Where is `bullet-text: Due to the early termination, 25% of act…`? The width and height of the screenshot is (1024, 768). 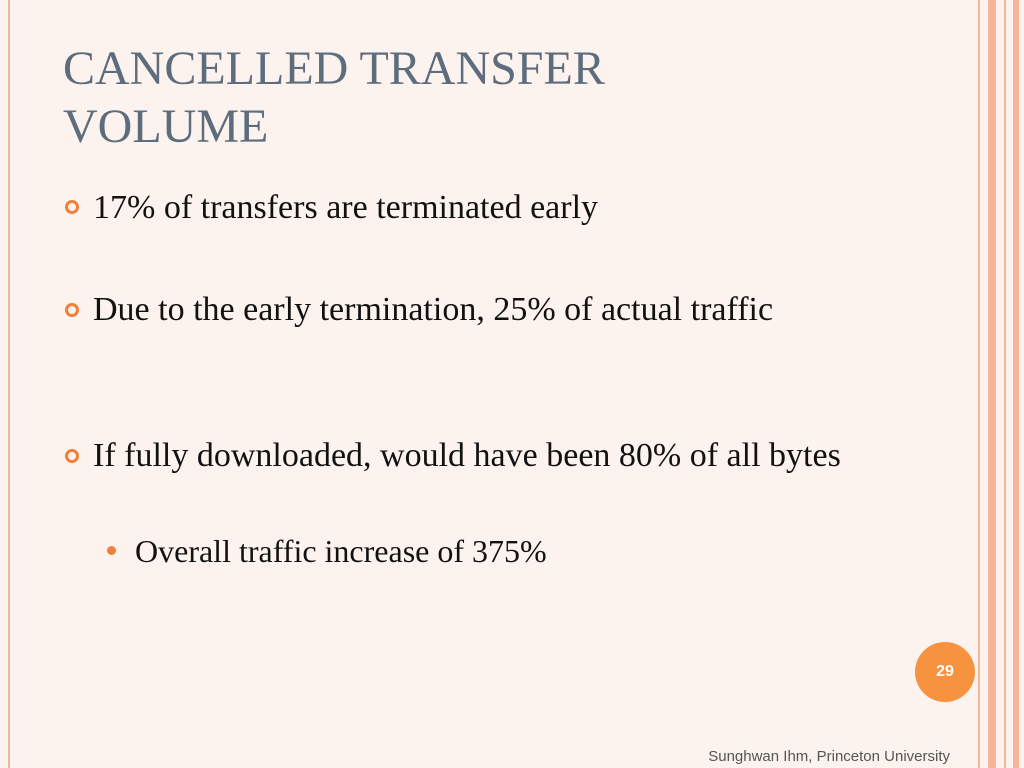
bullet-text: Due to the early termination, 25% of act… is located at coordinates (433, 309).